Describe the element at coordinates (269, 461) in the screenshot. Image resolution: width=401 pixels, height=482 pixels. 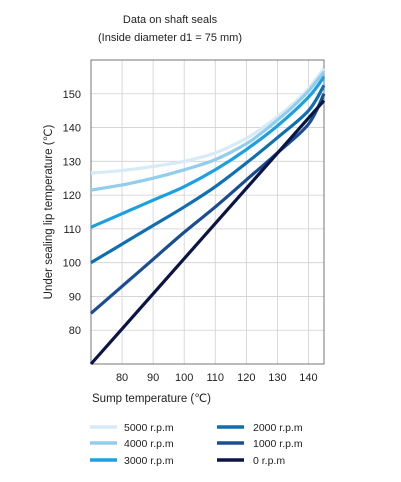
I see `legend-label-0-r-p-m: 0 r.p.m` at that location.